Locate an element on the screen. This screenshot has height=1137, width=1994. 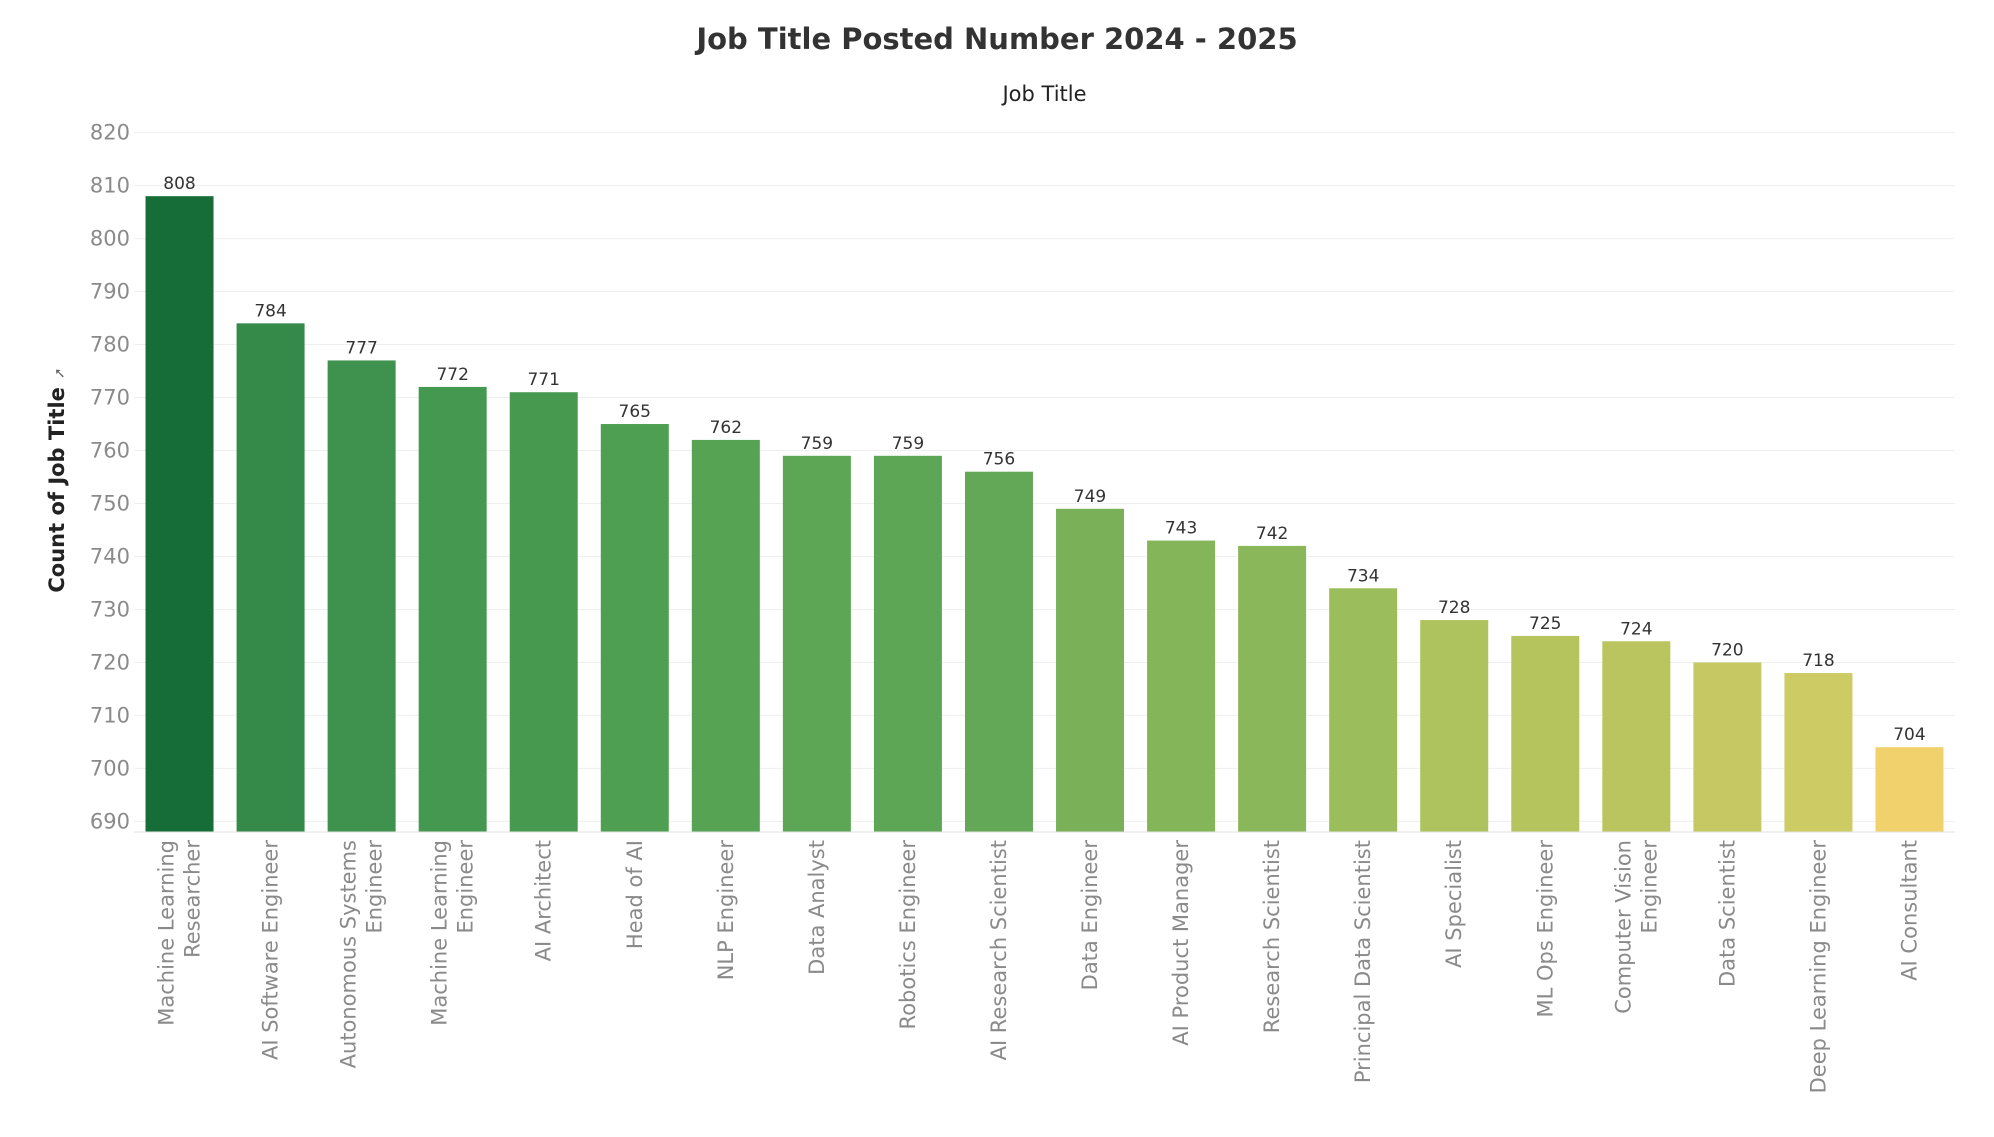
x-category-label: AI Architect is located at coordinates (544, 900).